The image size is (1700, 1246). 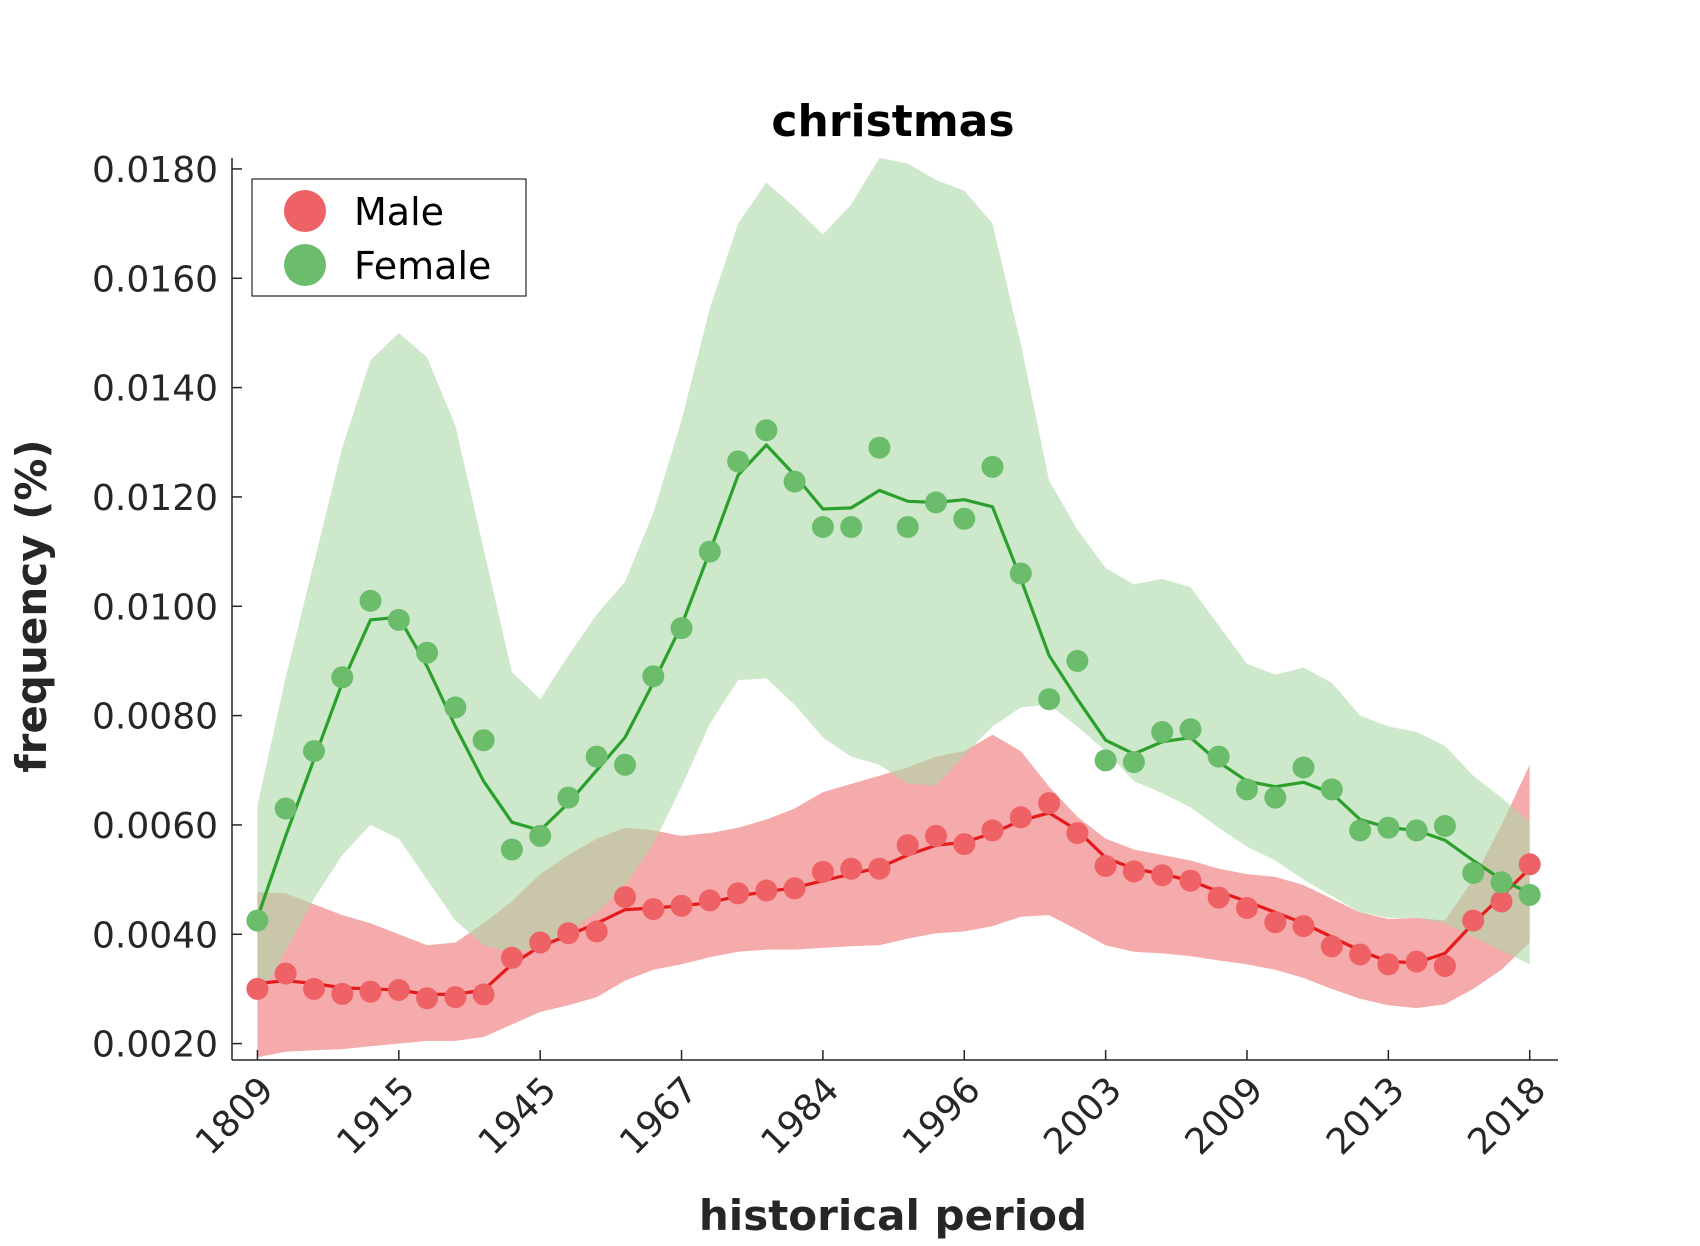 What do you see at coordinates (942, 1116) in the screenshot?
I see `x-tick-label: 1996` at bounding box center [942, 1116].